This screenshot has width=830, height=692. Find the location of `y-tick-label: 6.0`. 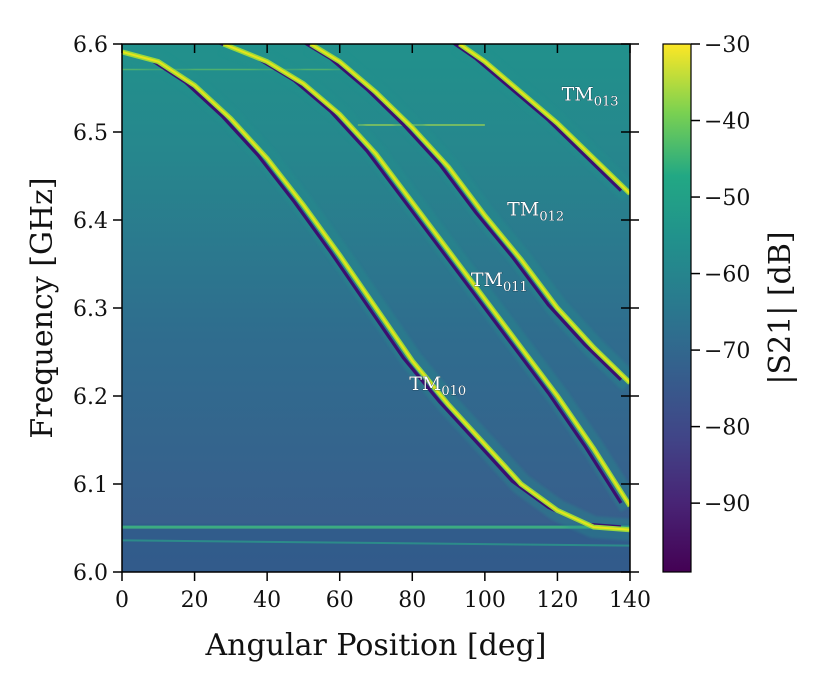

y-tick-label: 6.0 is located at coordinates (90, 573).